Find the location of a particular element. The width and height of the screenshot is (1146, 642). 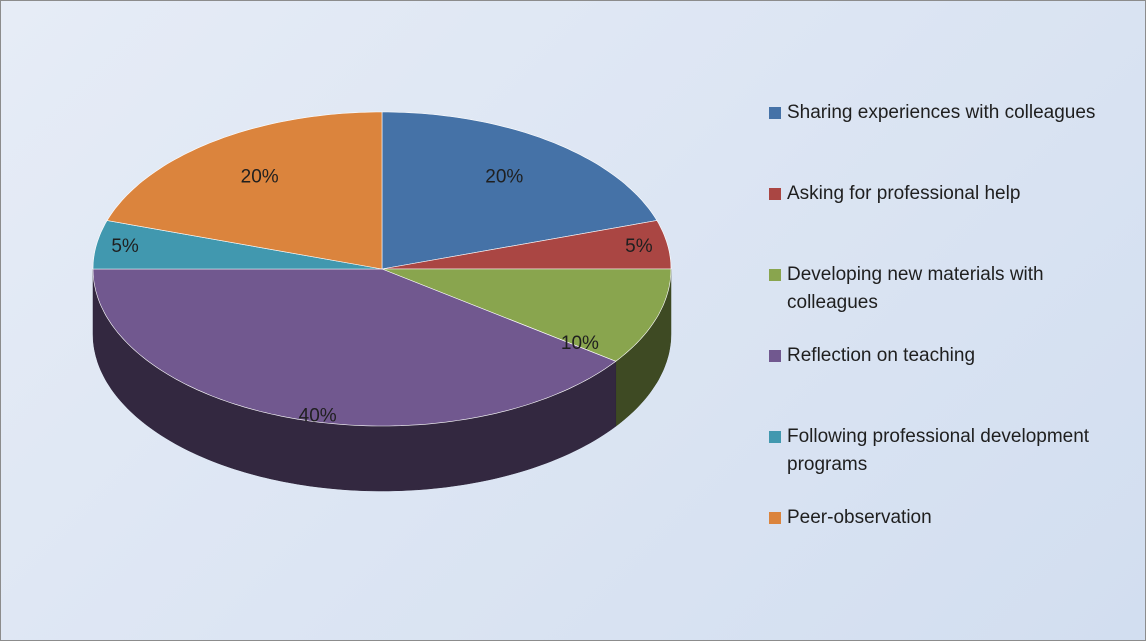

legend-label: Sharing experiences with colleagues is located at coordinates (941, 112).